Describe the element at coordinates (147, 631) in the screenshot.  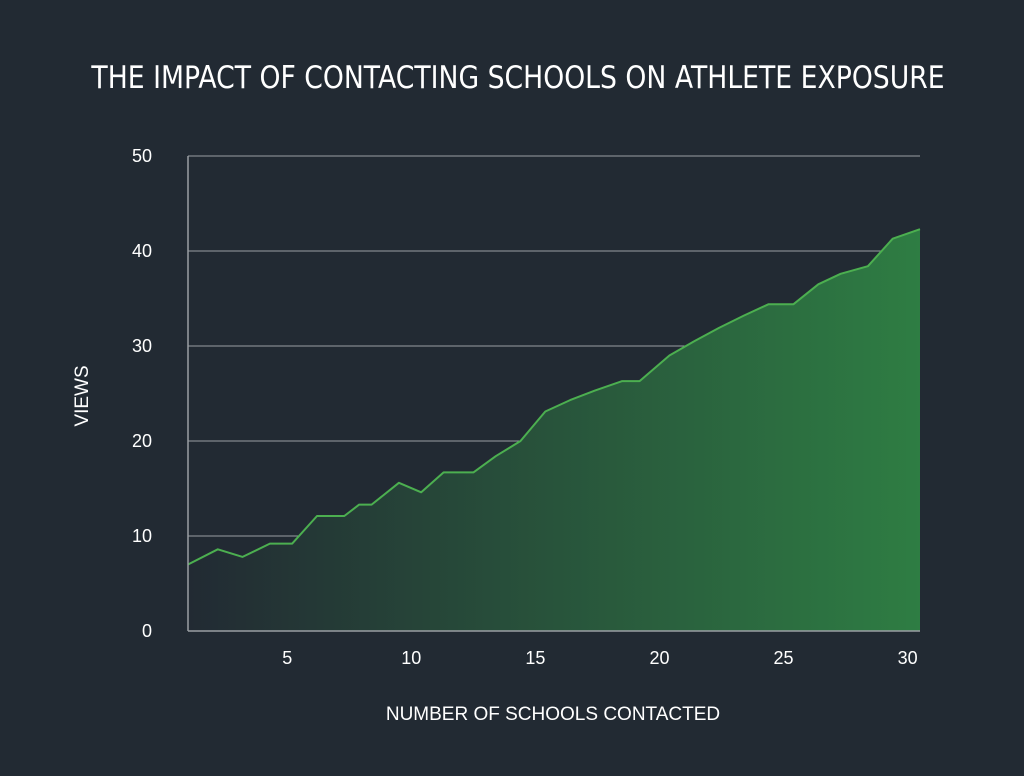
I see `y-tick-label: 0` at that location.